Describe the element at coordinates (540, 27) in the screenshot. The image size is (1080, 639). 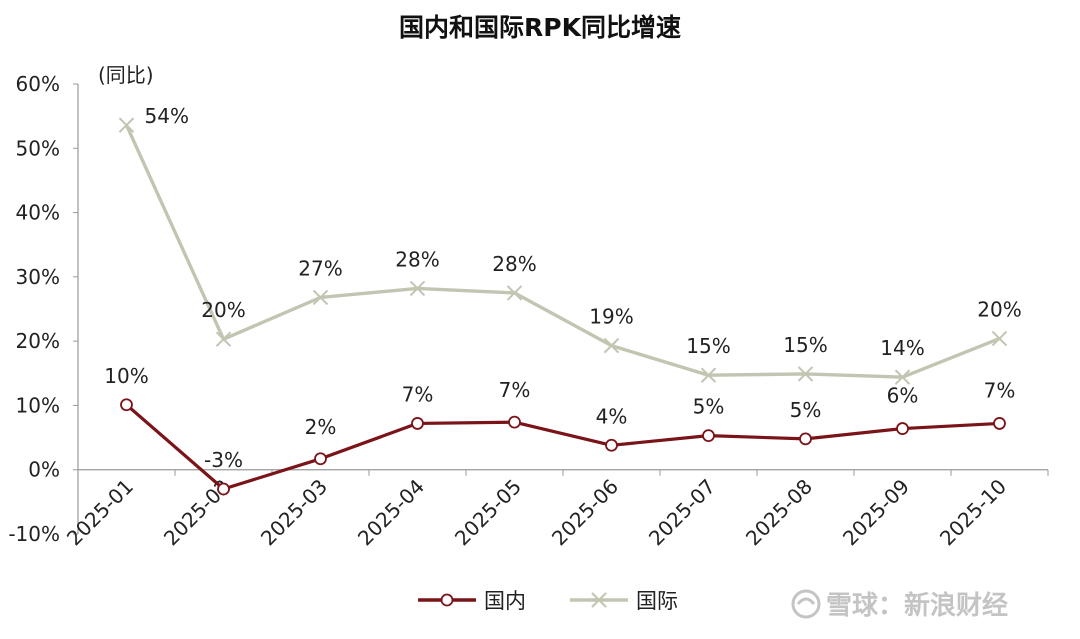
I see `chart-title: 国内和国际RPK同比增速` at that location.